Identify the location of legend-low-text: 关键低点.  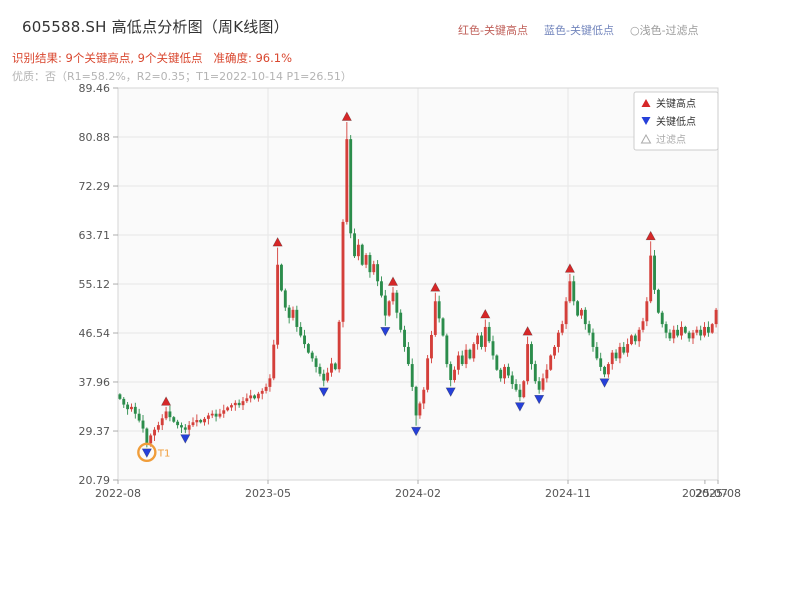
(676, 121).